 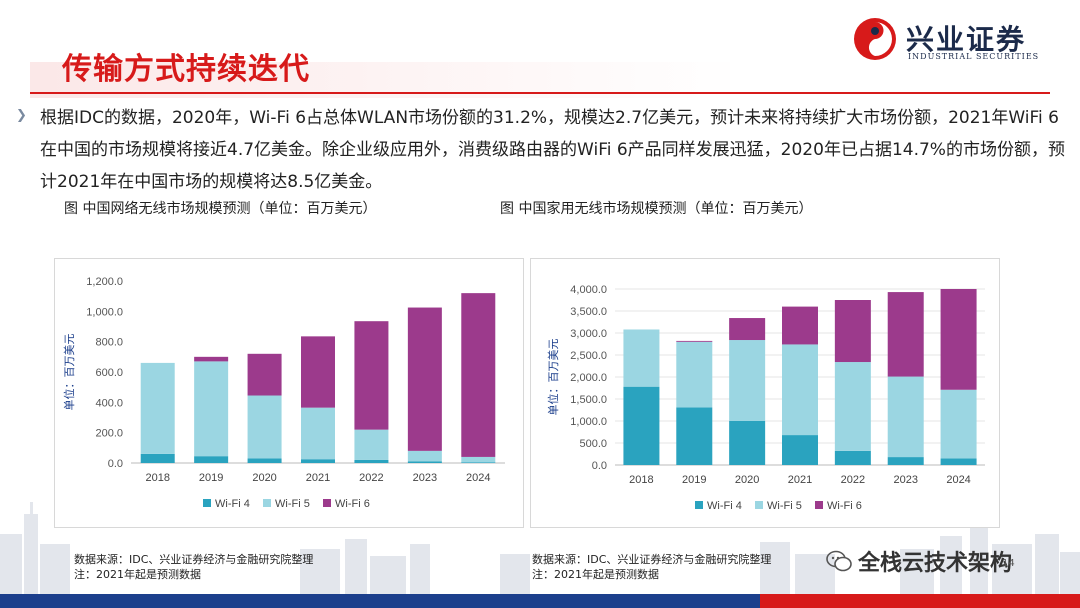 I want to click on page-number: 14, so click(x=1008, y=563).